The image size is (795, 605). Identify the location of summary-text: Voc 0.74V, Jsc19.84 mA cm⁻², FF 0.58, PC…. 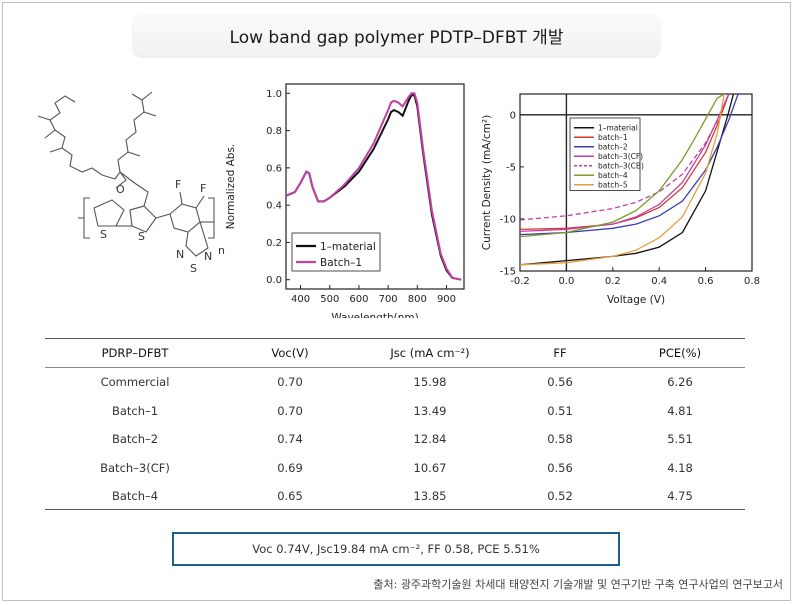
(396, 549).